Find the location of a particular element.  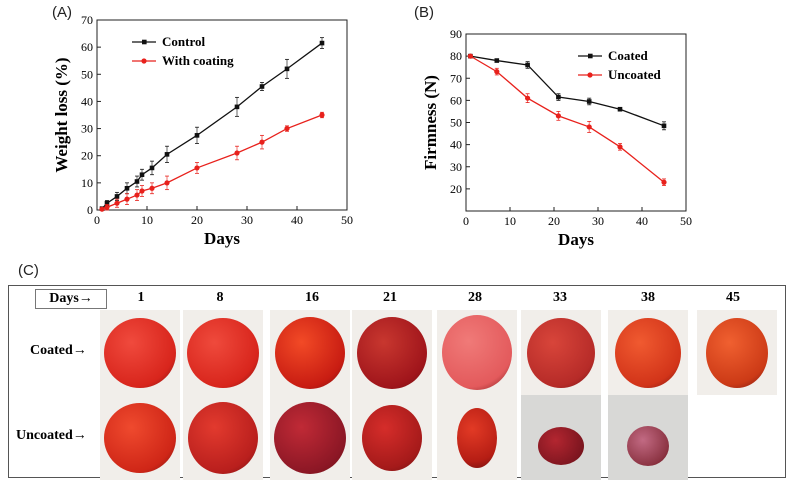

panel-label-b: (B) is located at coordinates (424, 12).